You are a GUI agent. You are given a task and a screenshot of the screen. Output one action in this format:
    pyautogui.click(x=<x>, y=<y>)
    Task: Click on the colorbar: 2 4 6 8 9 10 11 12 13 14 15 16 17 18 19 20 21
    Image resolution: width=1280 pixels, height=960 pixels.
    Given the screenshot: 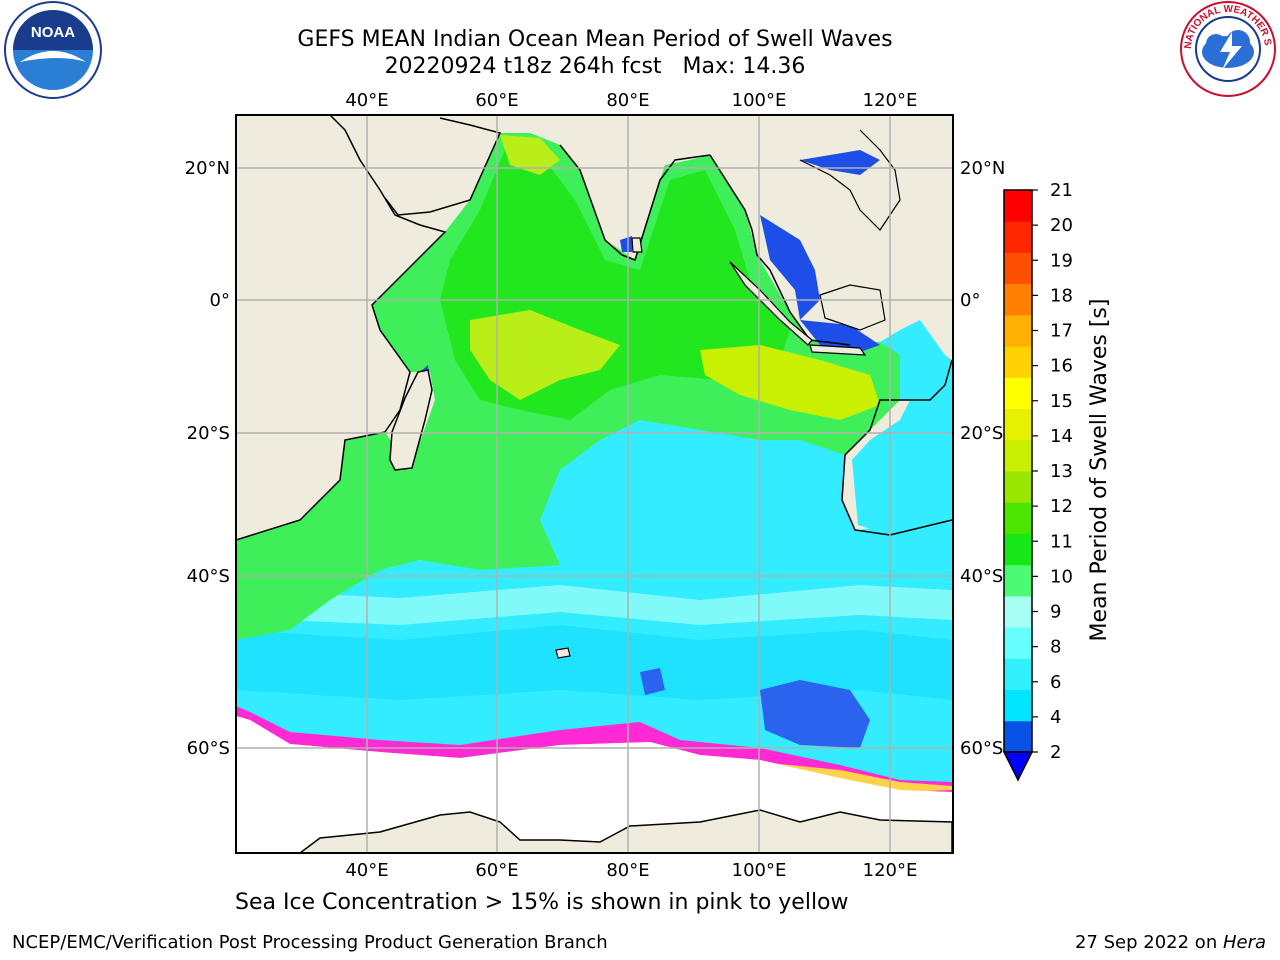 What is the action you would take?
    pyautogui.click(x=1037, y=481)
    